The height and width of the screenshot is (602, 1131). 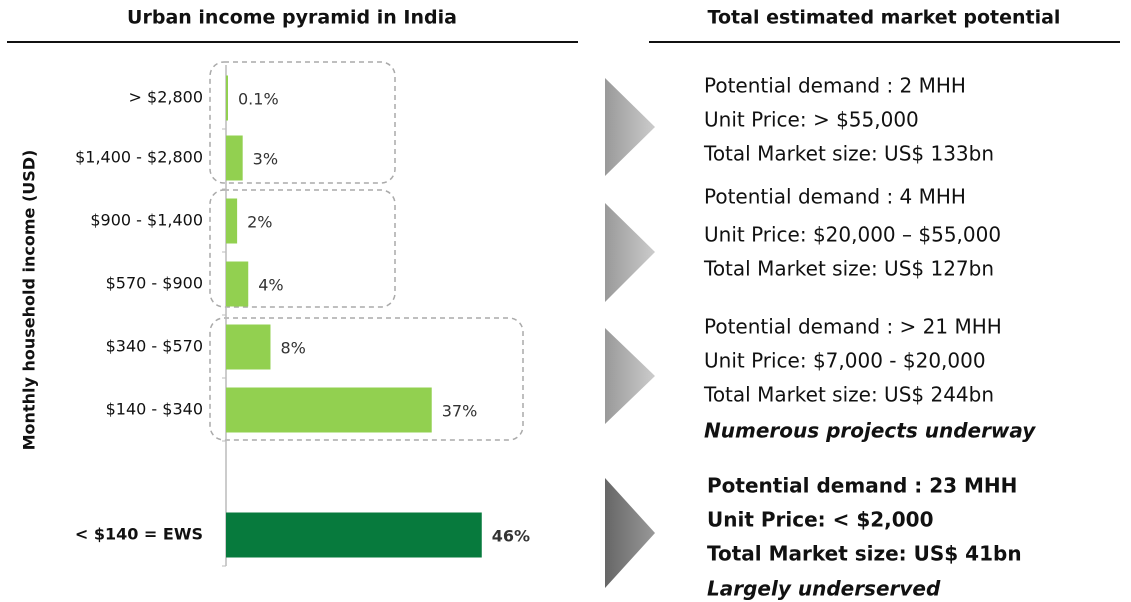 I want to click on value-label: 0.1%, so click(x=258, y=99).